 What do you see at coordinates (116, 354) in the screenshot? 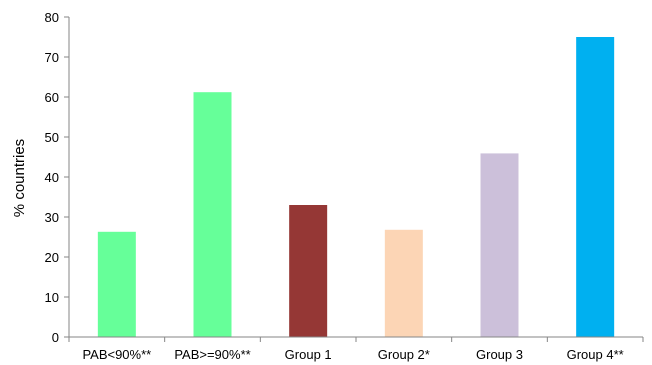
I see `x-tick-label: PAB<90%**` at bounding box center [116, 354].